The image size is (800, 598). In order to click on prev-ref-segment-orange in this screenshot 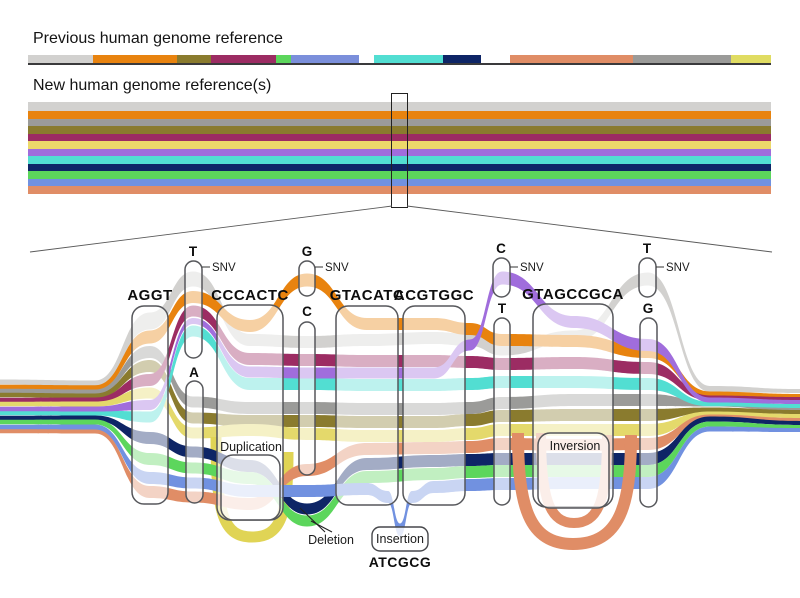, I will do `click(135, 59)`.